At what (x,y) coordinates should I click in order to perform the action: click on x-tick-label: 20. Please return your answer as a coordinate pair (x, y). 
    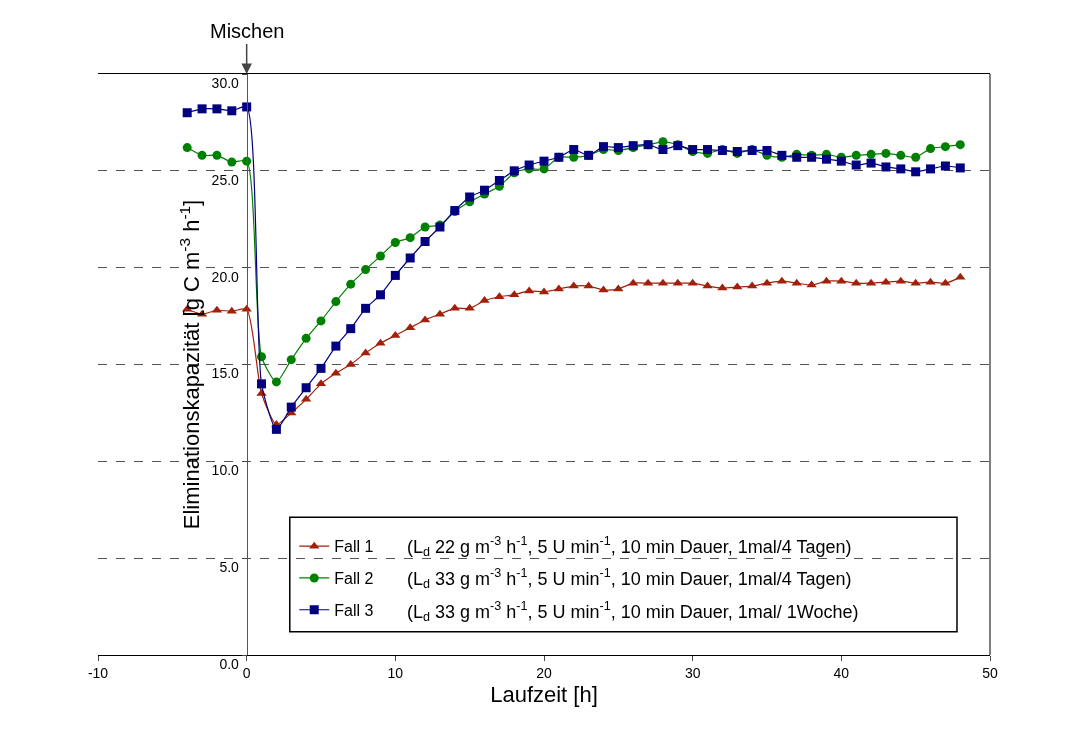
    Looking at the image, I should click on (544, 672).